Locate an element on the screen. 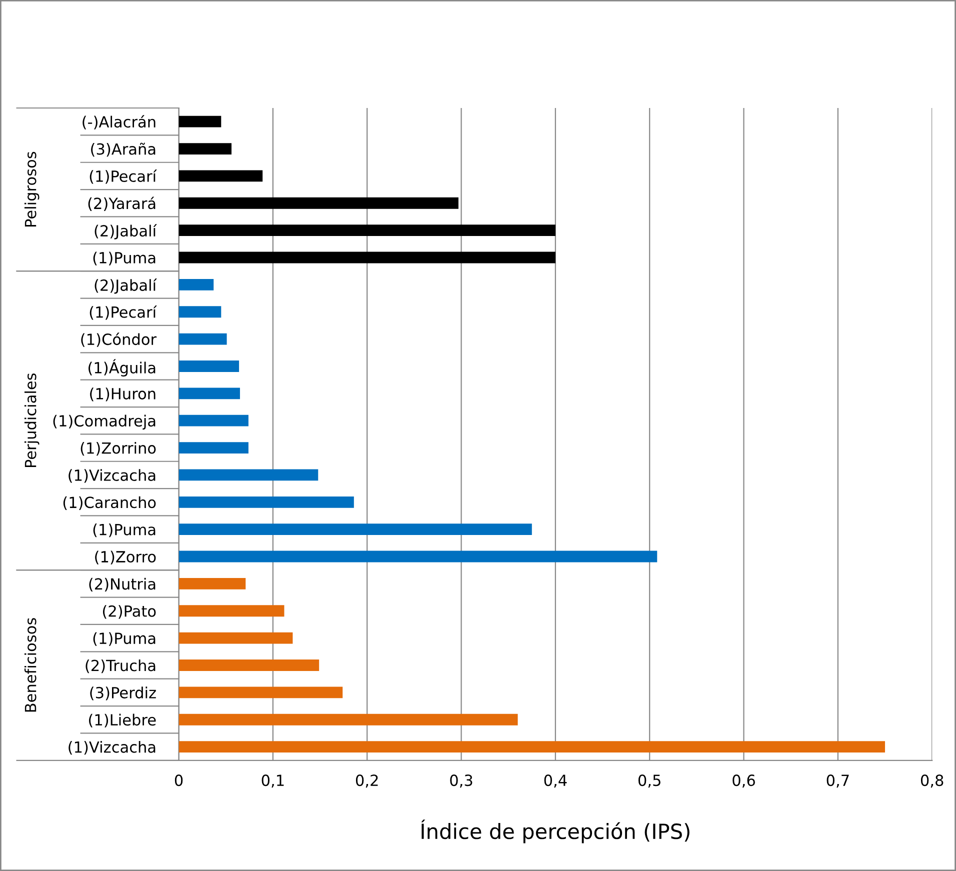 Image resolution: width=956 pixels, height=871 pixels. x-tick-label: 0,8 is located at coordinates (932, 781).